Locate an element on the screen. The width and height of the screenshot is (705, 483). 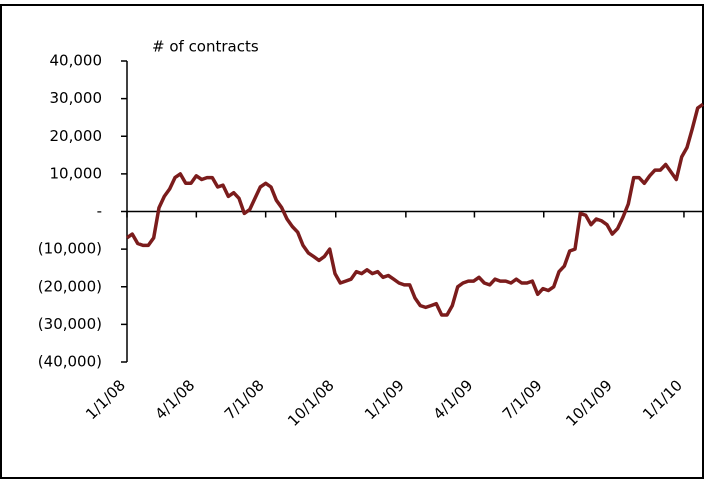
x-tick-label: 10/1/08 is located at coordinates (311, 403).